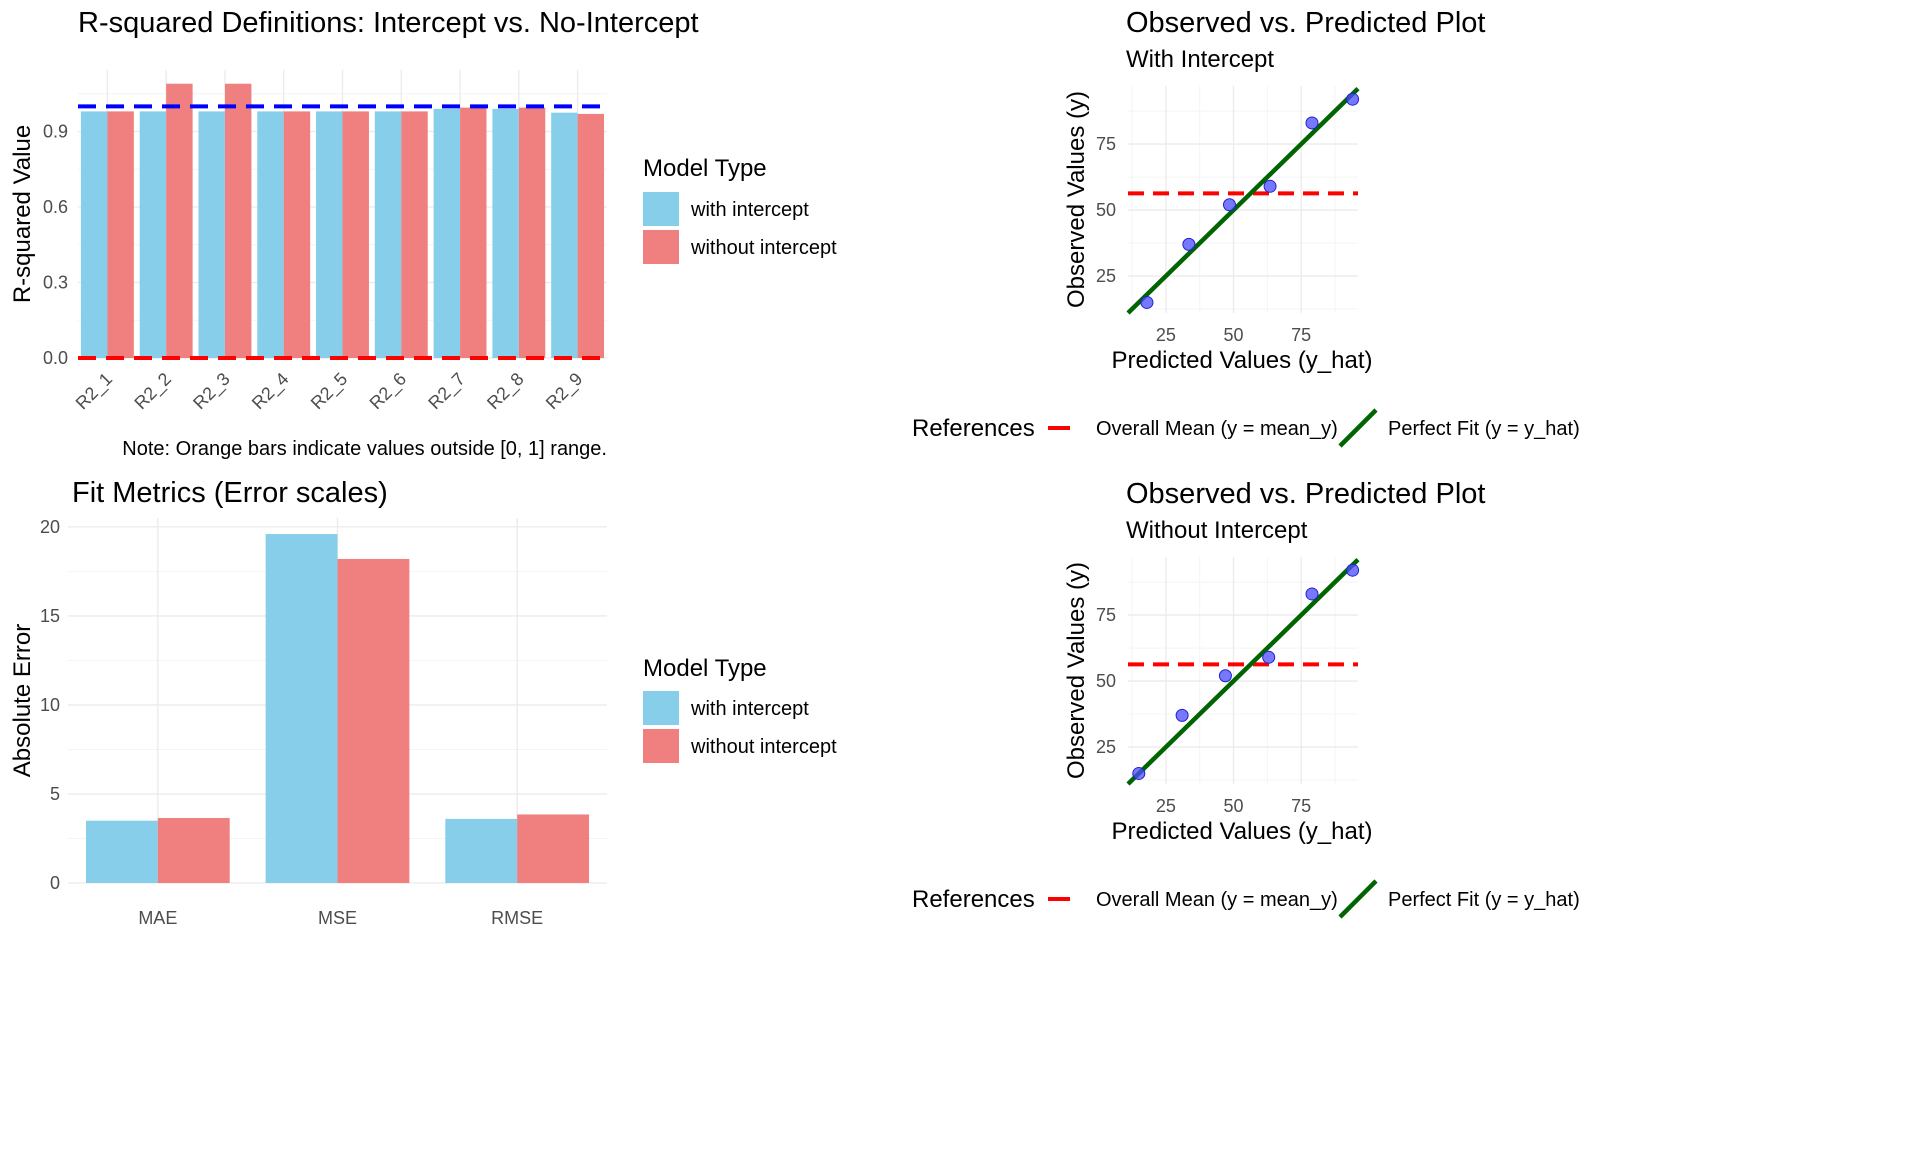 The image size is (1920, 1152). What do you see at coordinates (564, 391) in the screenshot?
I see `x-tick-label: R2_9` at bounding box center [564, 391].